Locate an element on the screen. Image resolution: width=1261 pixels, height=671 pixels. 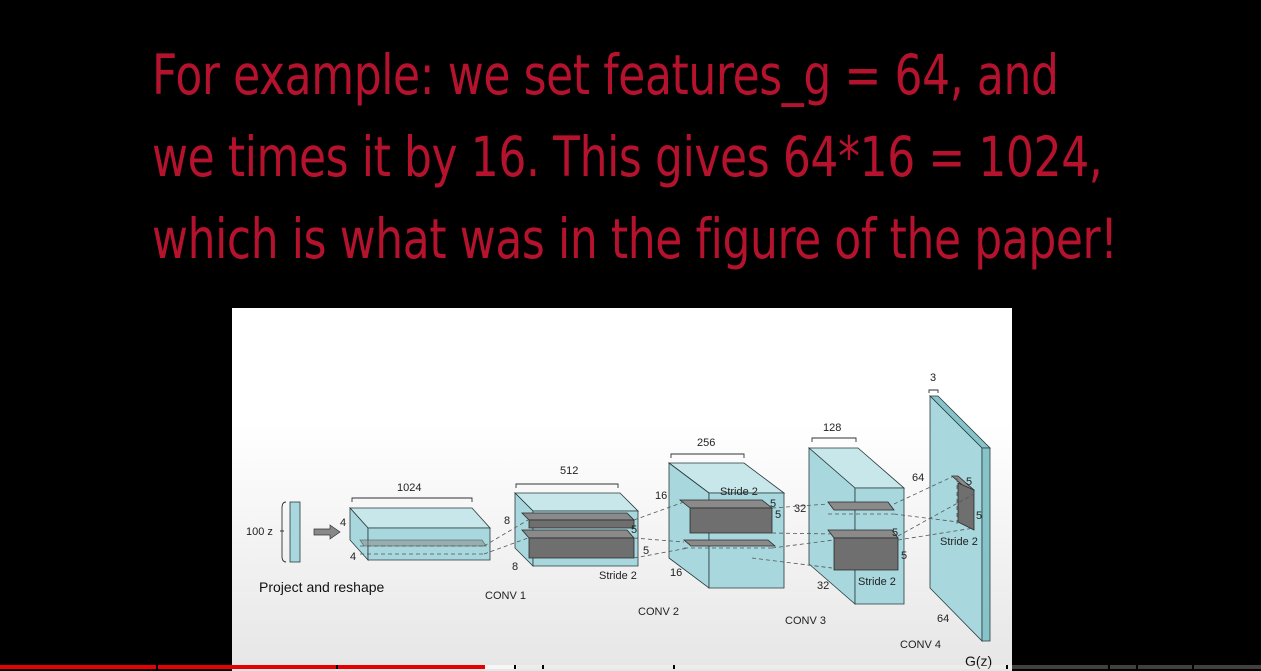
block-128: 128 32 32 5 5 Stride 2 CONV 3 is located at coordinates (846, 524).